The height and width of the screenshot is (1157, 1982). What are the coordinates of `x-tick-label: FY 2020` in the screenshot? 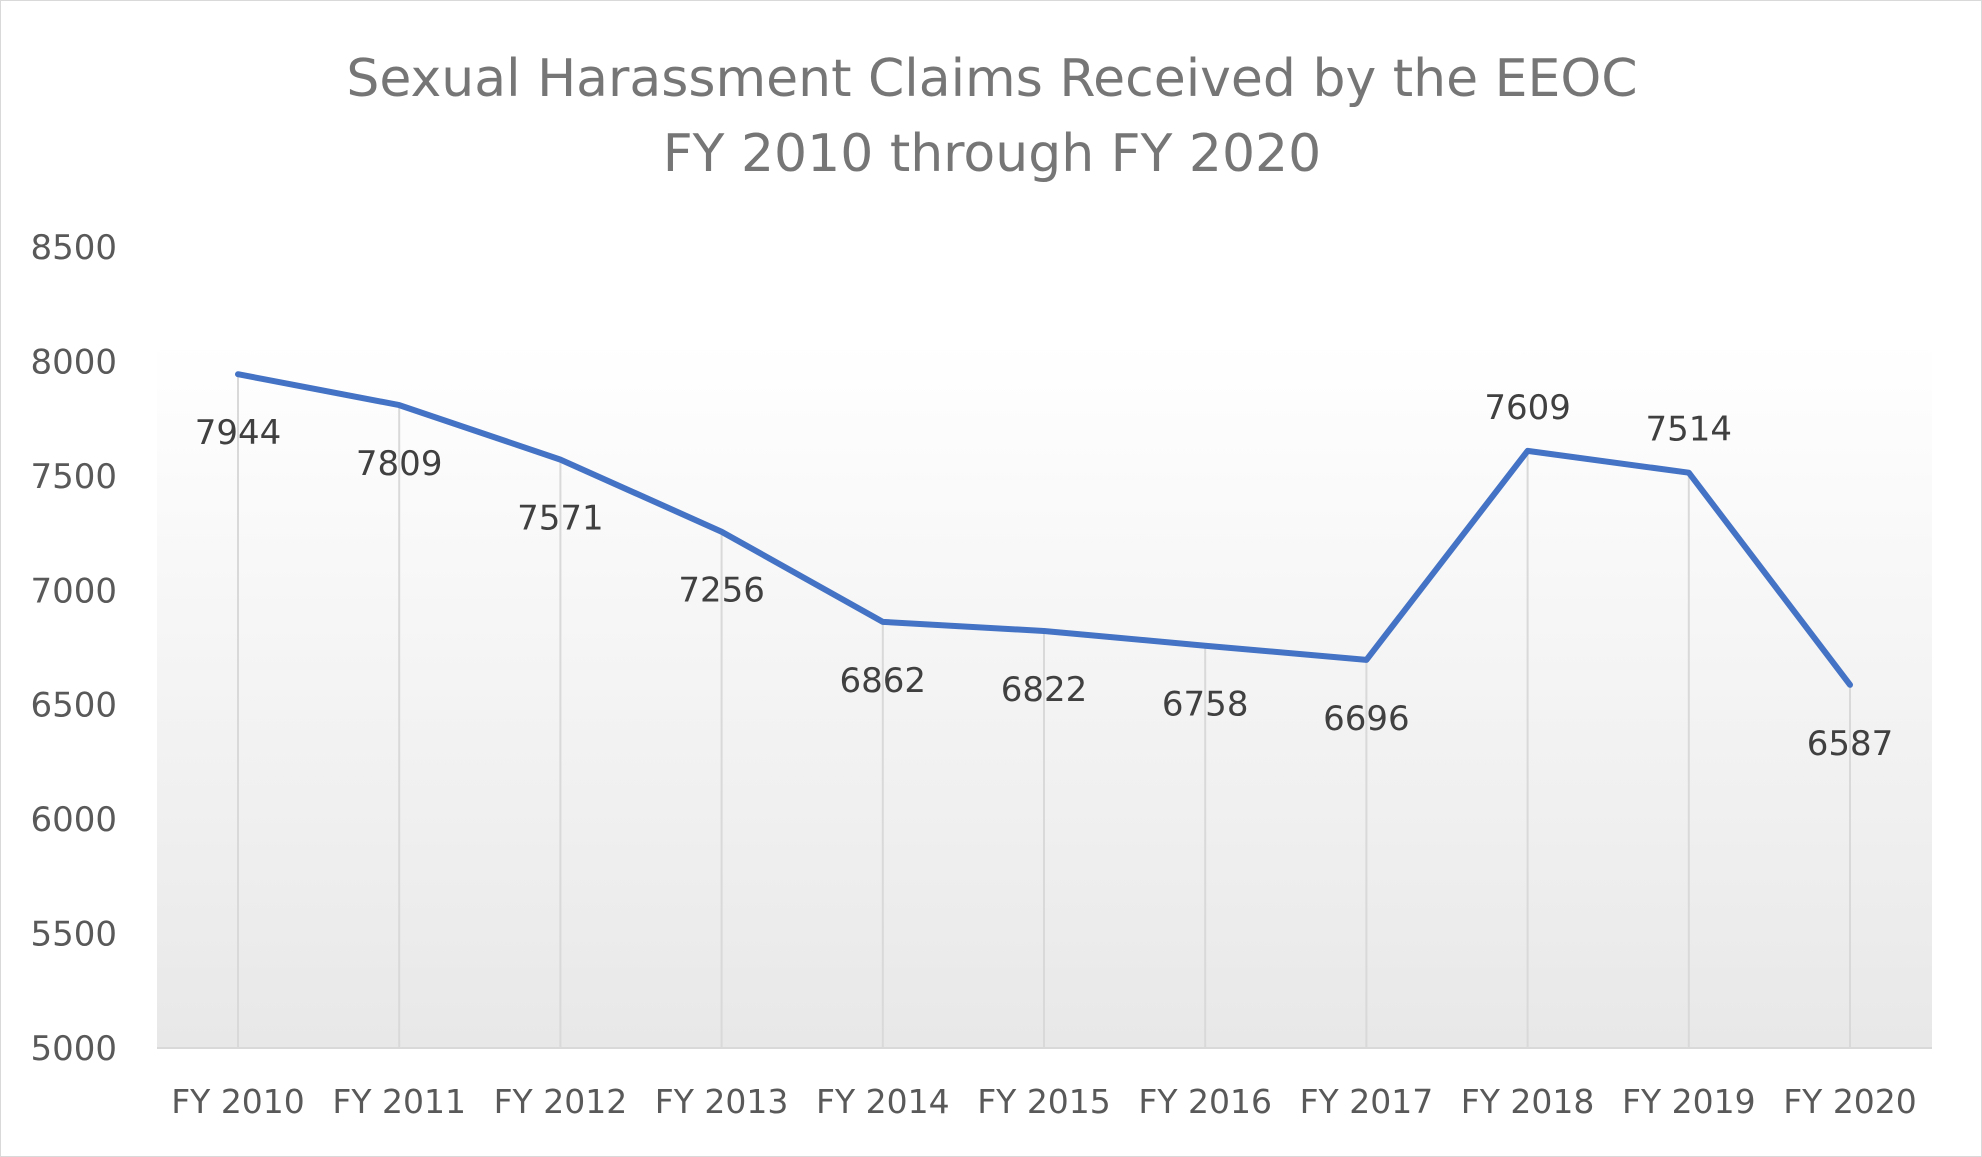 It's located at (1850, 1101).